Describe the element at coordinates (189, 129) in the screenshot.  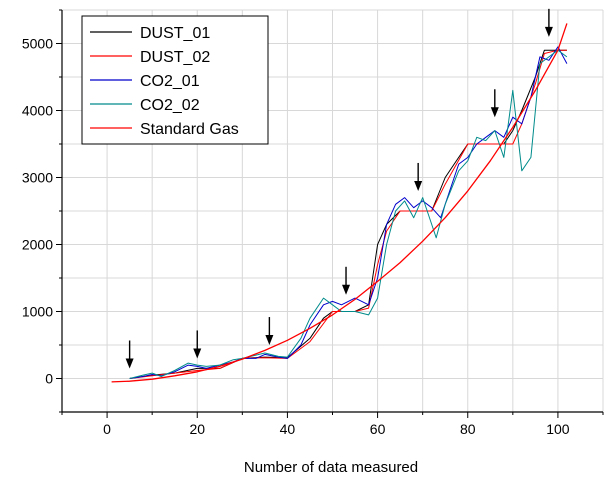
I see `legend-label: Standard Gas` at that location.